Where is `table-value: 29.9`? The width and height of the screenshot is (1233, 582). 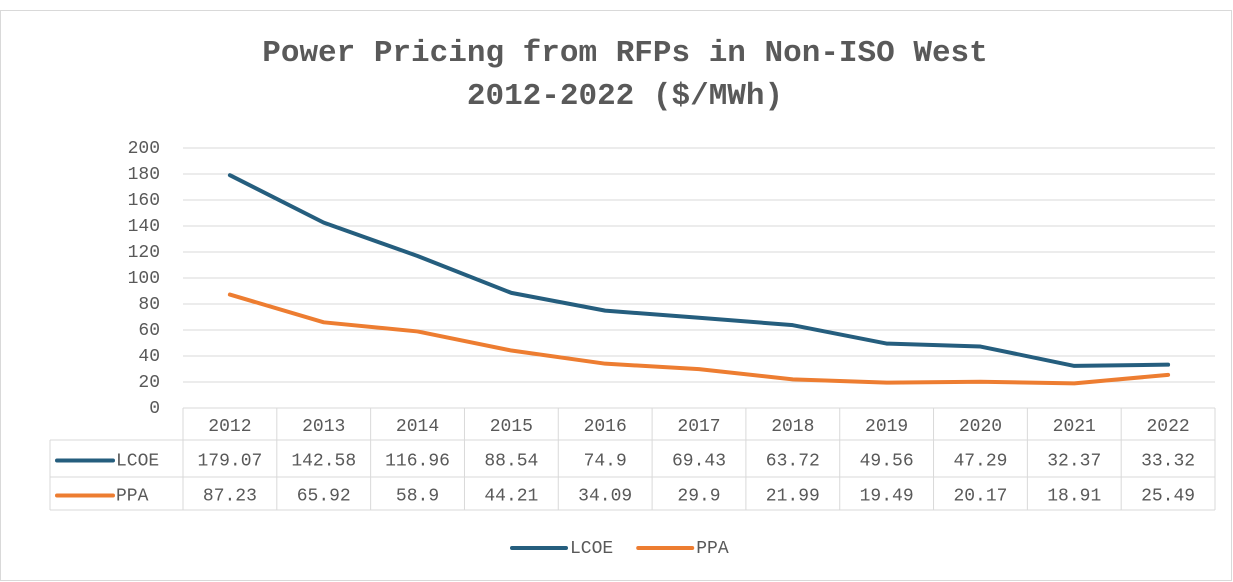 table-value: 29.9 is located at coordinates (698, 496).